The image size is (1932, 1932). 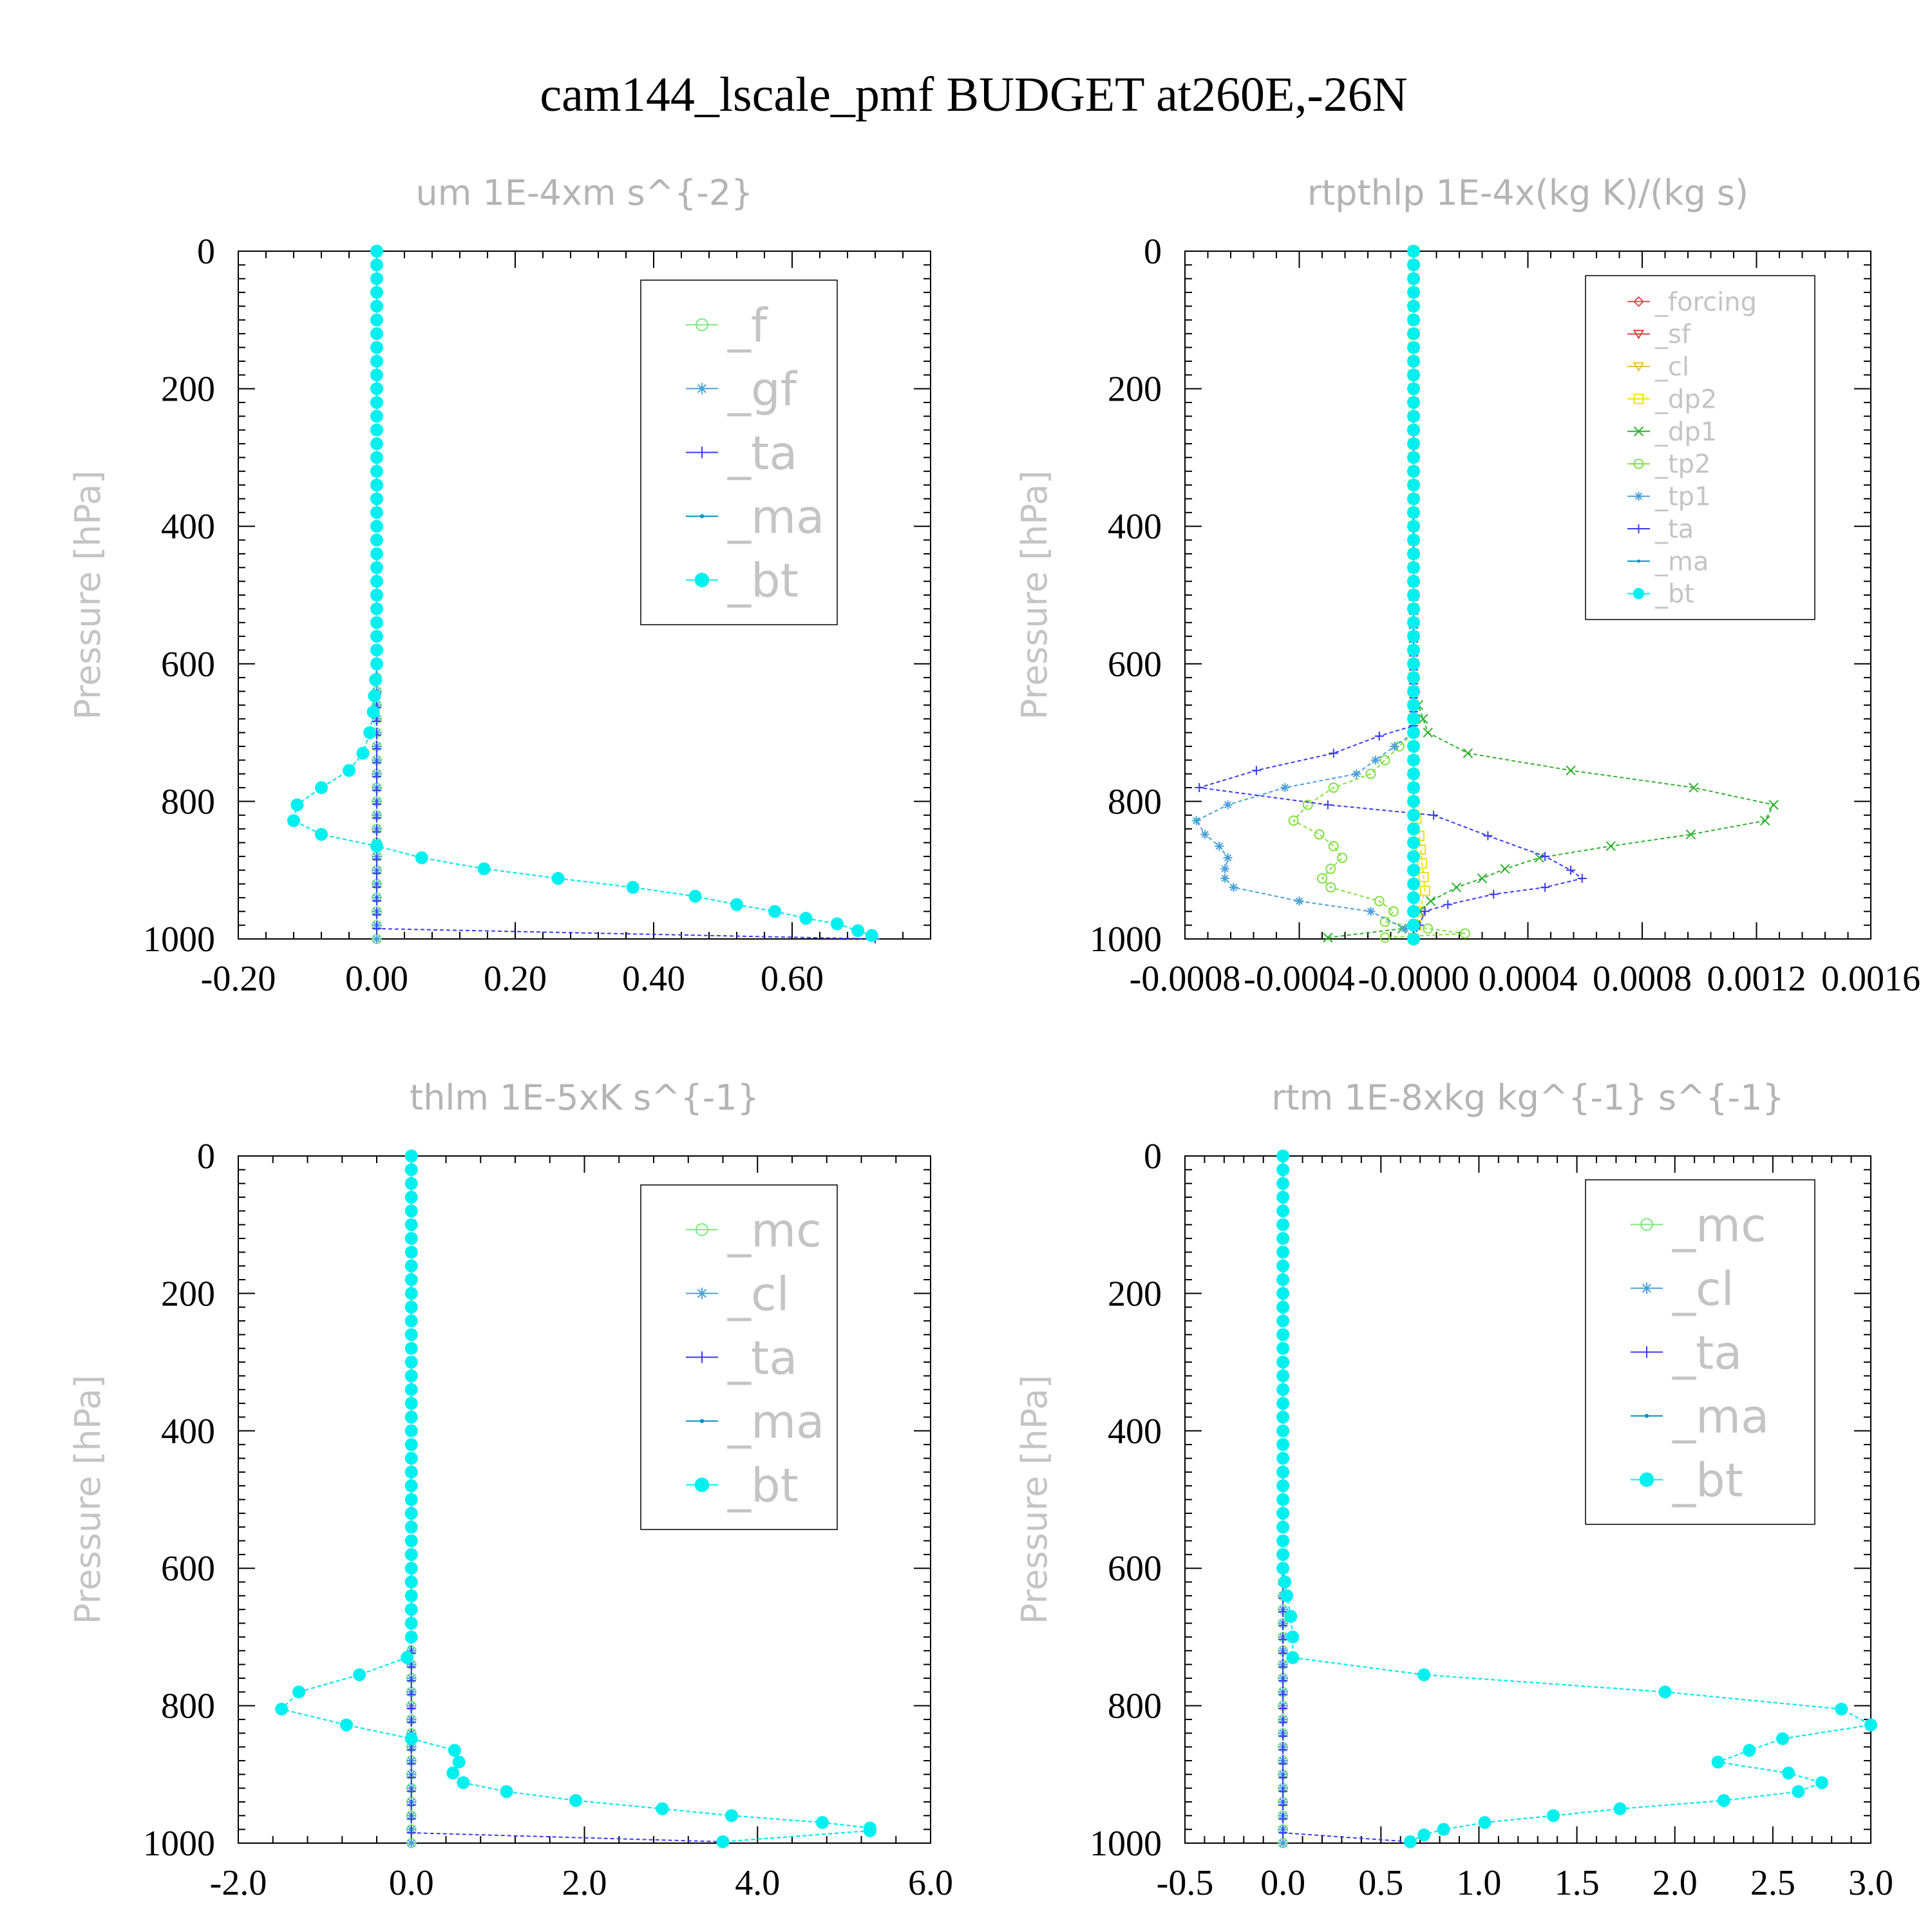 I want to click on legend-box, so click(x=739, y=1357).